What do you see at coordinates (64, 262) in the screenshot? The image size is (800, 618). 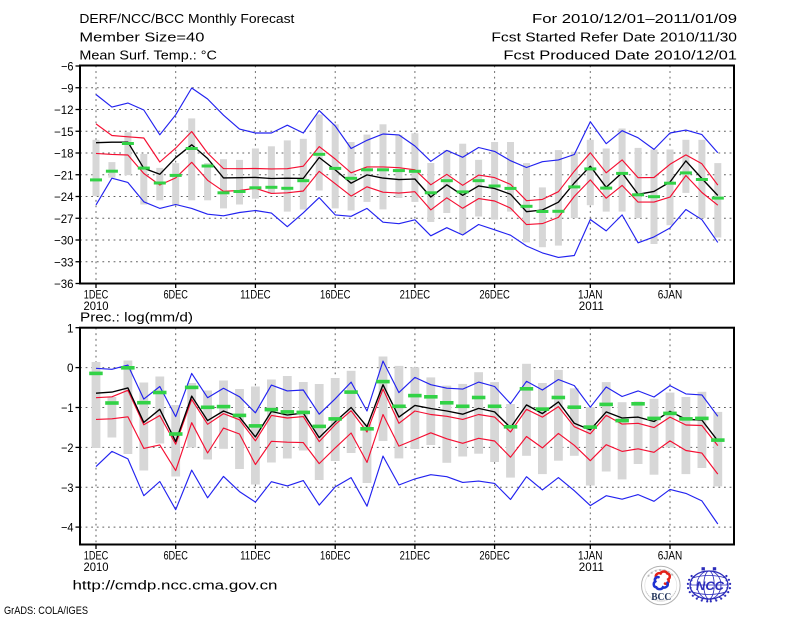 I see `svg-text: −33` at bounding box center [64, 262].